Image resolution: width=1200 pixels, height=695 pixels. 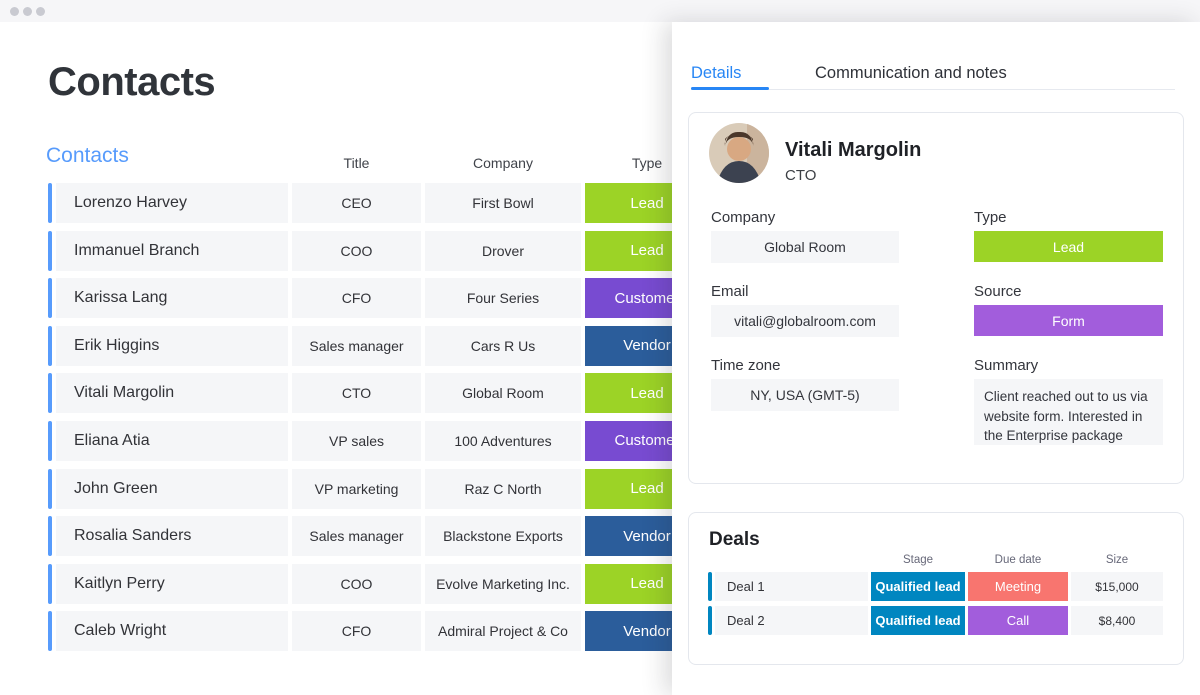 I want to click on active-tab-indicator, so click(x=730, y=88).